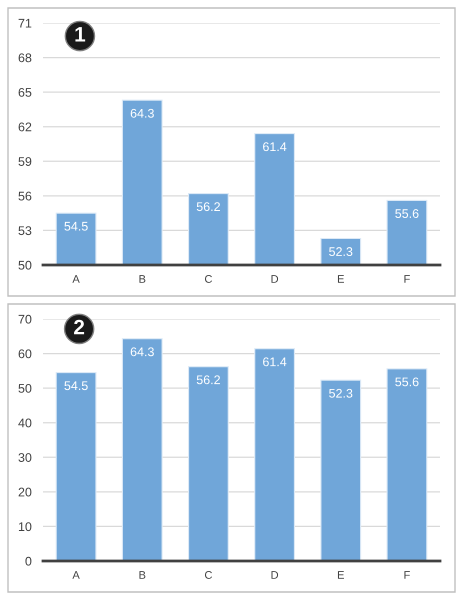 The height and width of the screenshot is (601, 463). What do you see at coordinates (25, 353) in the screenshot?
I see `y-tick-label: 60` at bounding box center [25, 353].